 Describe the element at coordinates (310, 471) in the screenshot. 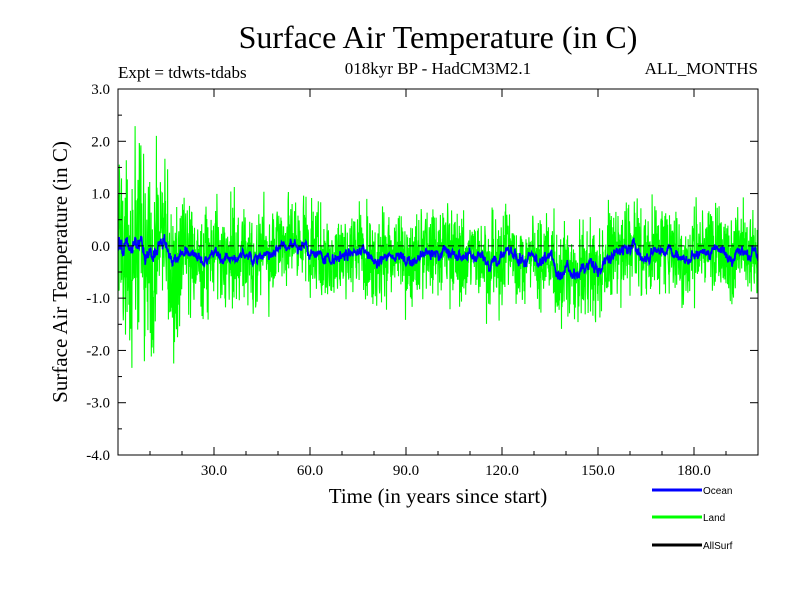

I see `x-tick-label: 60.0` at that location.